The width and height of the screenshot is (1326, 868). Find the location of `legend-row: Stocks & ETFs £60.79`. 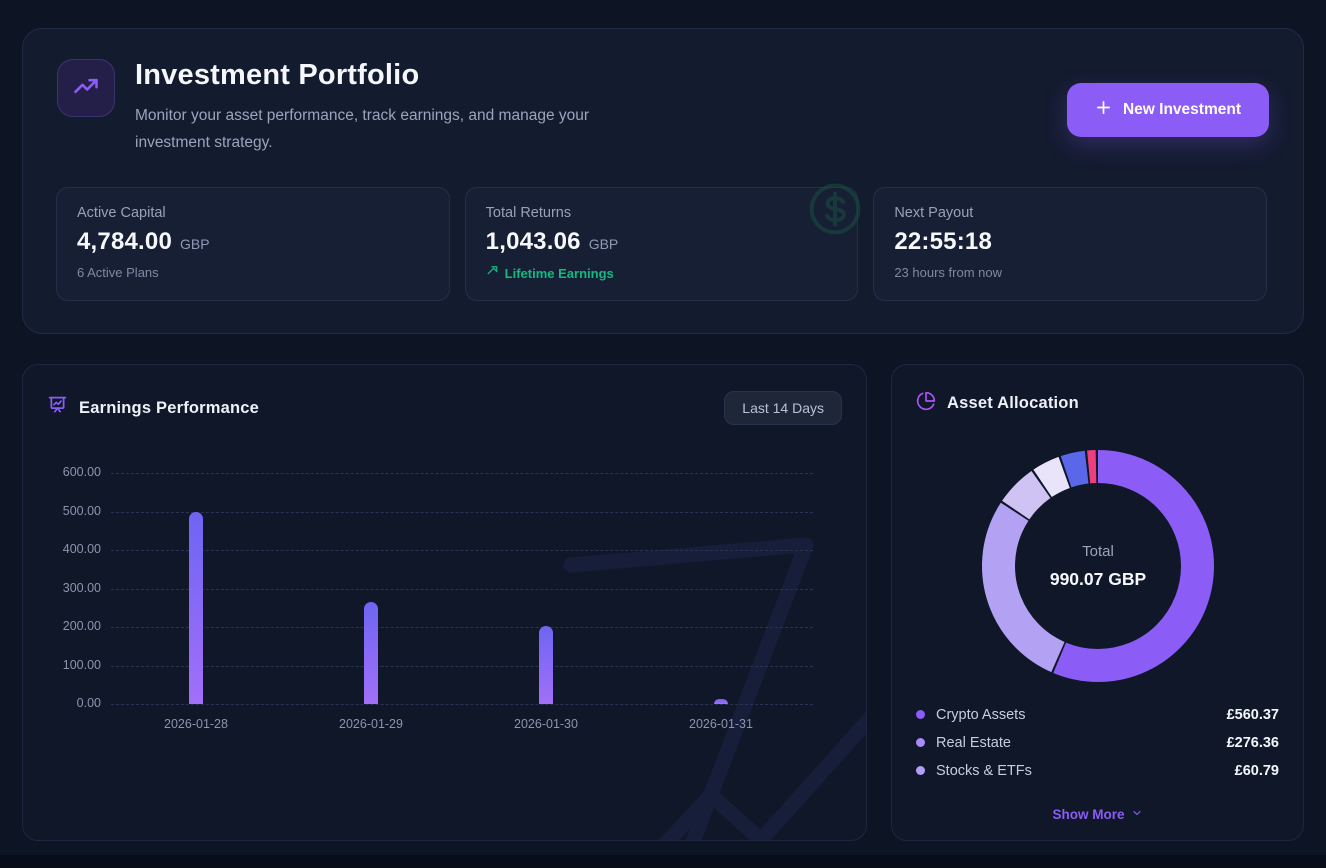

legend-row: Stocks & ETFs £60.79 is located at coordinates (1097, 770).